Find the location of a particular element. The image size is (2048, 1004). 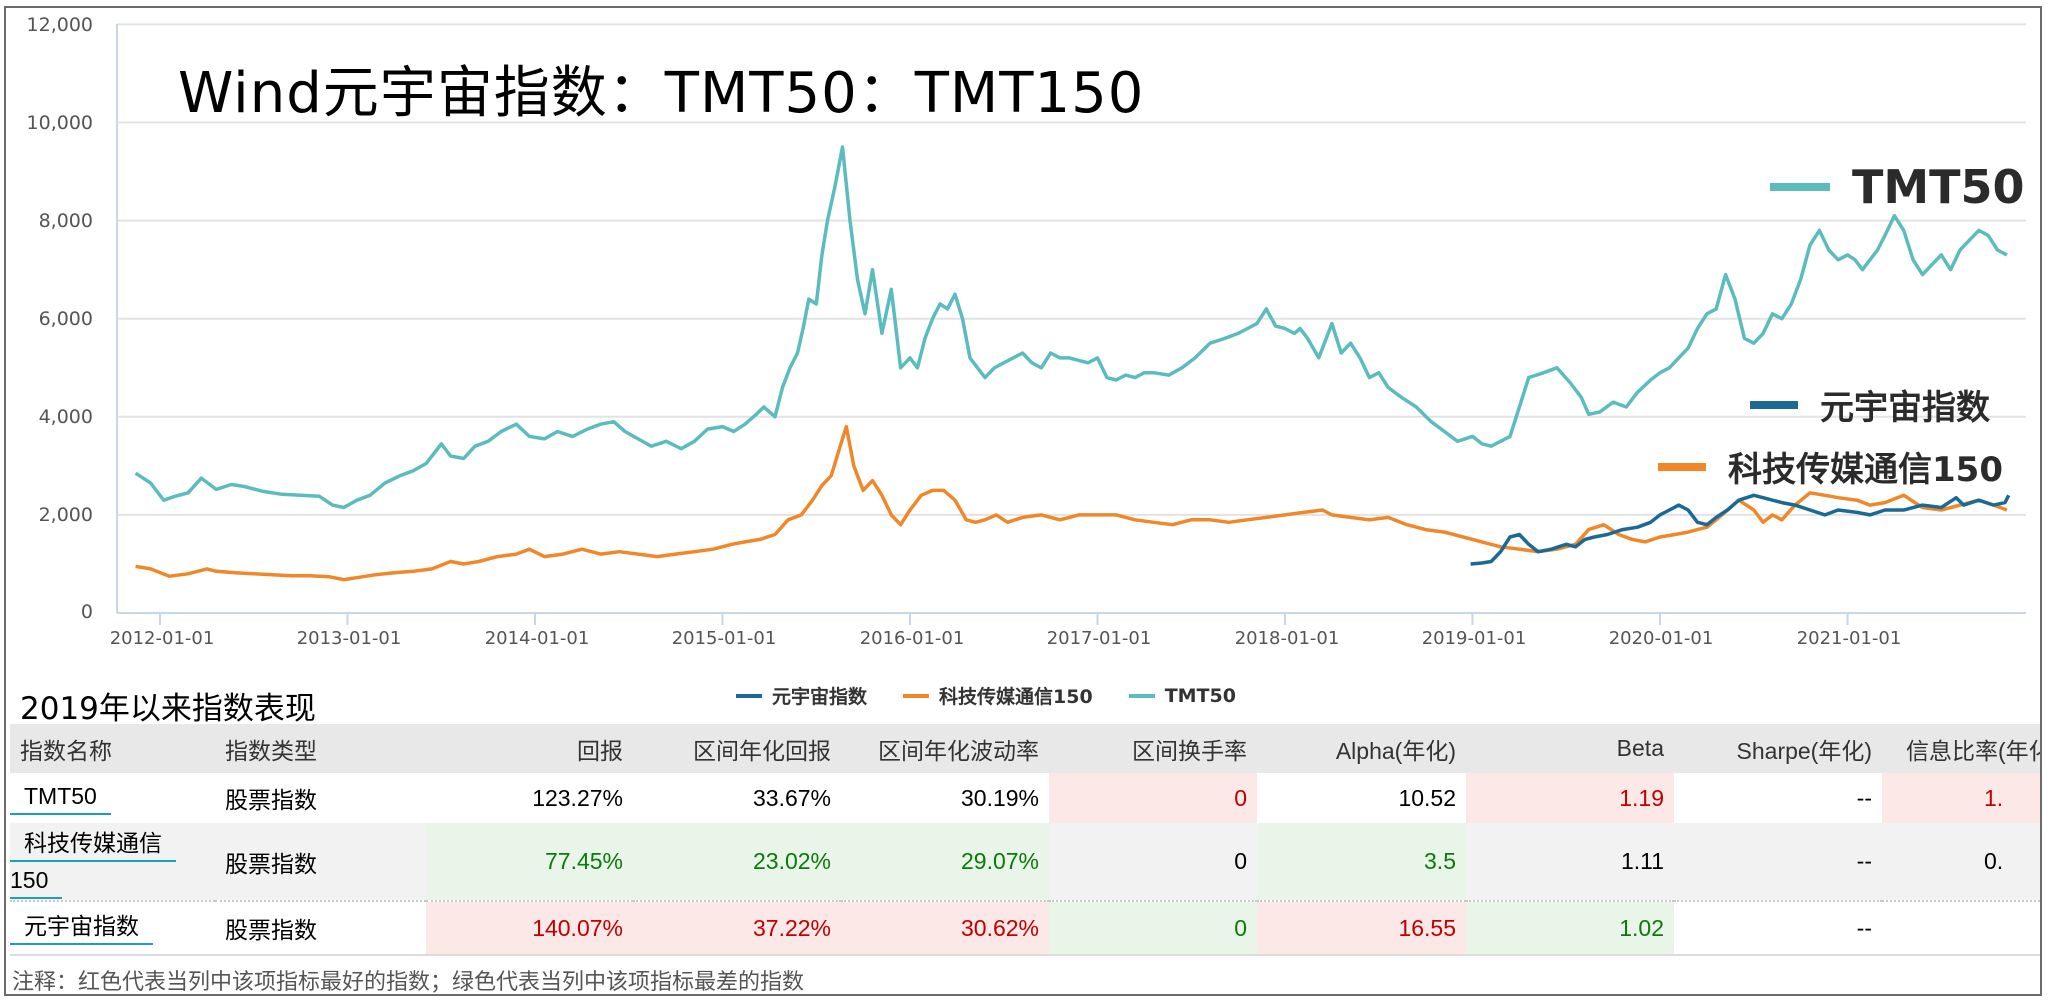

x-label-2015: 2015-01-01 is located at coordinates (724, 638).